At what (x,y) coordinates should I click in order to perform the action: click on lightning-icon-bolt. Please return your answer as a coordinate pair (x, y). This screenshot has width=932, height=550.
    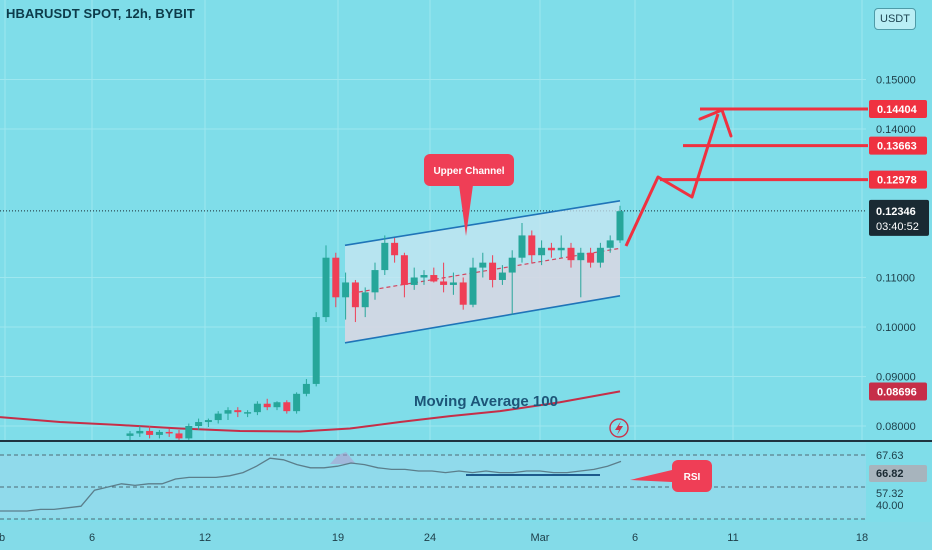
    Looking at the image, I should click on (619, 428).